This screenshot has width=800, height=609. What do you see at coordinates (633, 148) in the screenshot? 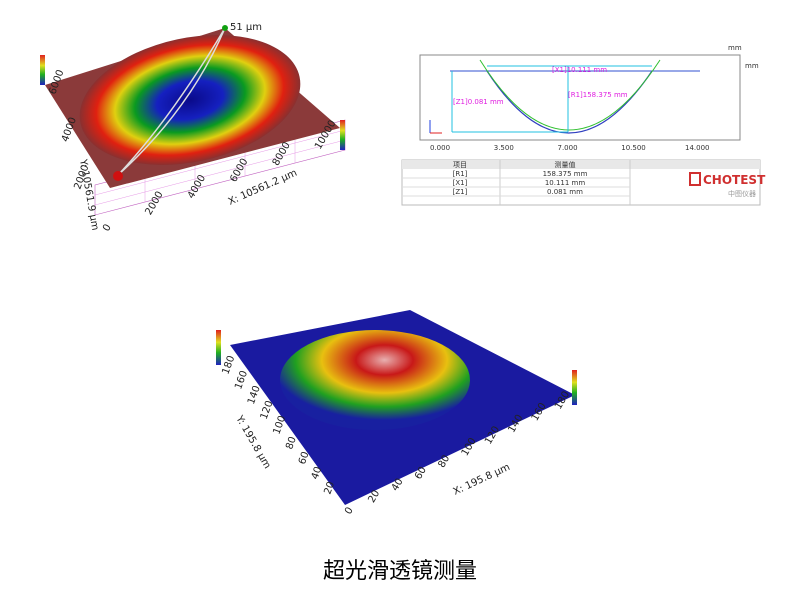
I see `tick-label: 10.500` at bounding box center [633, 148].